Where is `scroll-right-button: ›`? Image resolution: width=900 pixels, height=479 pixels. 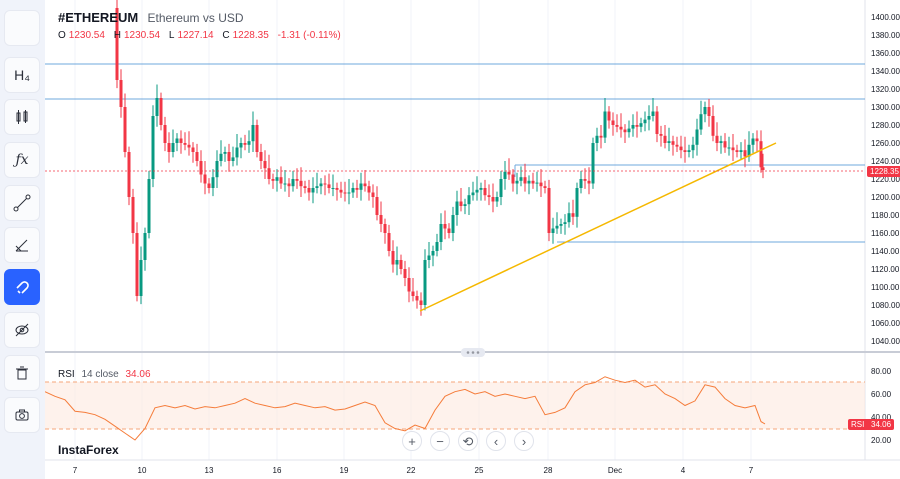 scroll-right-button: › is located at coordinates (524, 441).